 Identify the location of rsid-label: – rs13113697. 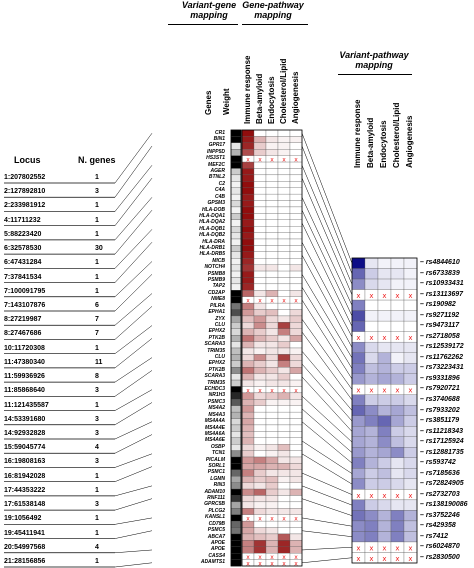
(442, 294).